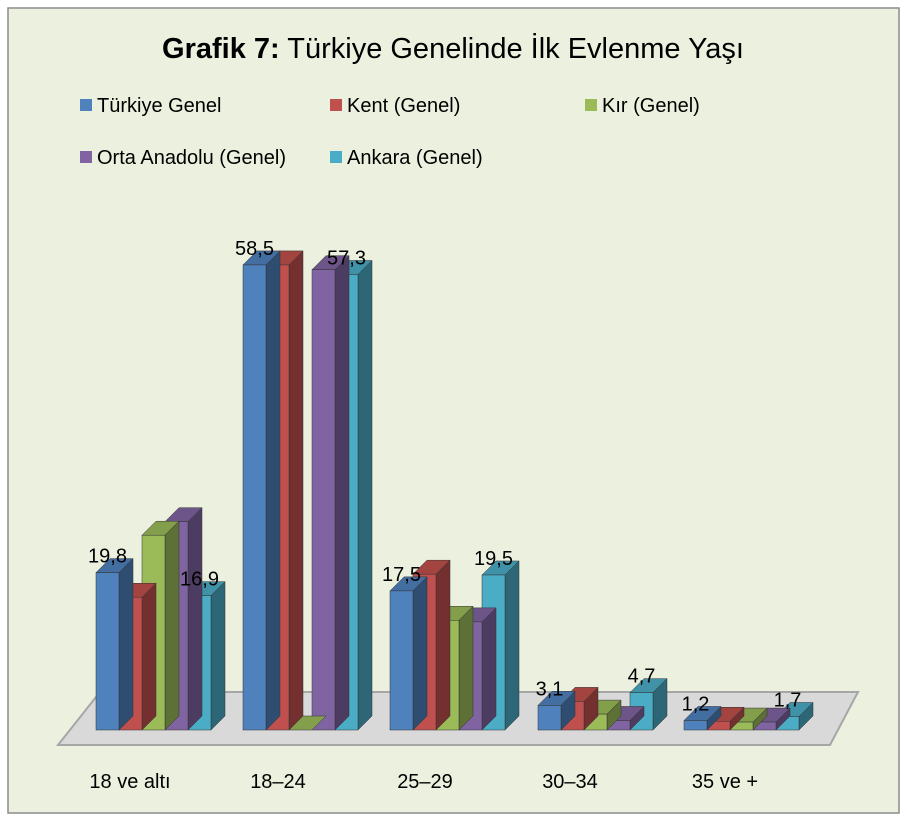 This screenshot has height=821, width=907. Describe the element at coordinates (199, 580) in the screenshot. I see `data-label: 16,9` at that location.